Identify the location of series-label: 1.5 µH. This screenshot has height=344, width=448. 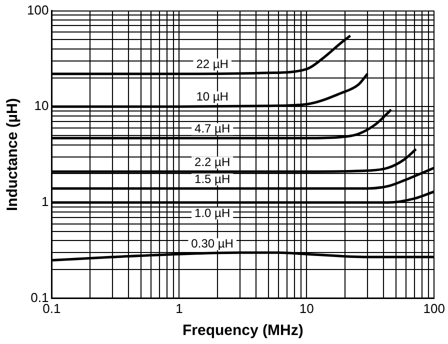
(212, 179).